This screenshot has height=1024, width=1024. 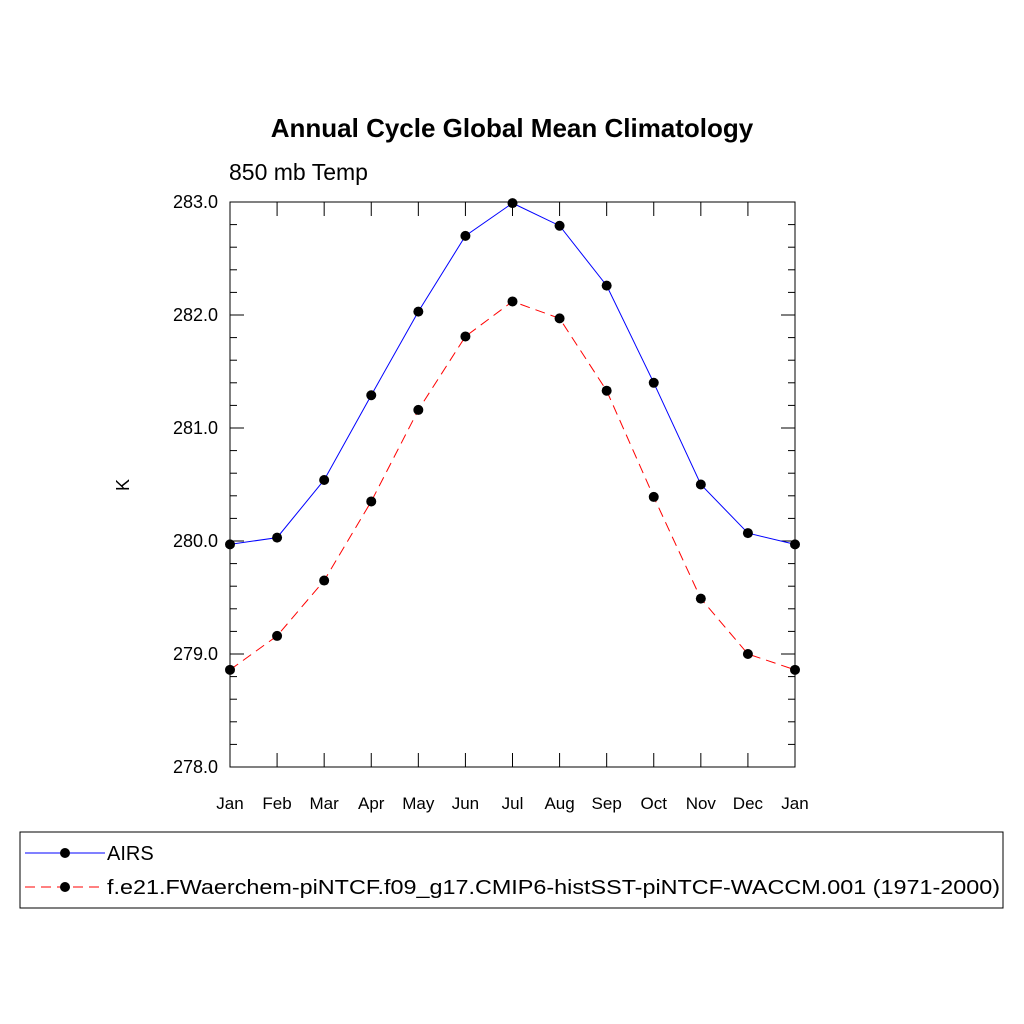 What do you see at coordinates (276, 803) in the screenshot?
I see `x-tick-label: Feb` at bounding box center [276, 803].